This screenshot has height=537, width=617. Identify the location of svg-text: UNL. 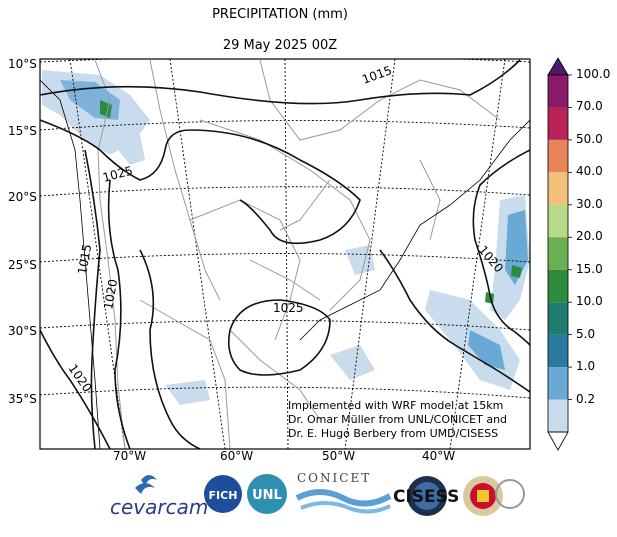
(267, 495).